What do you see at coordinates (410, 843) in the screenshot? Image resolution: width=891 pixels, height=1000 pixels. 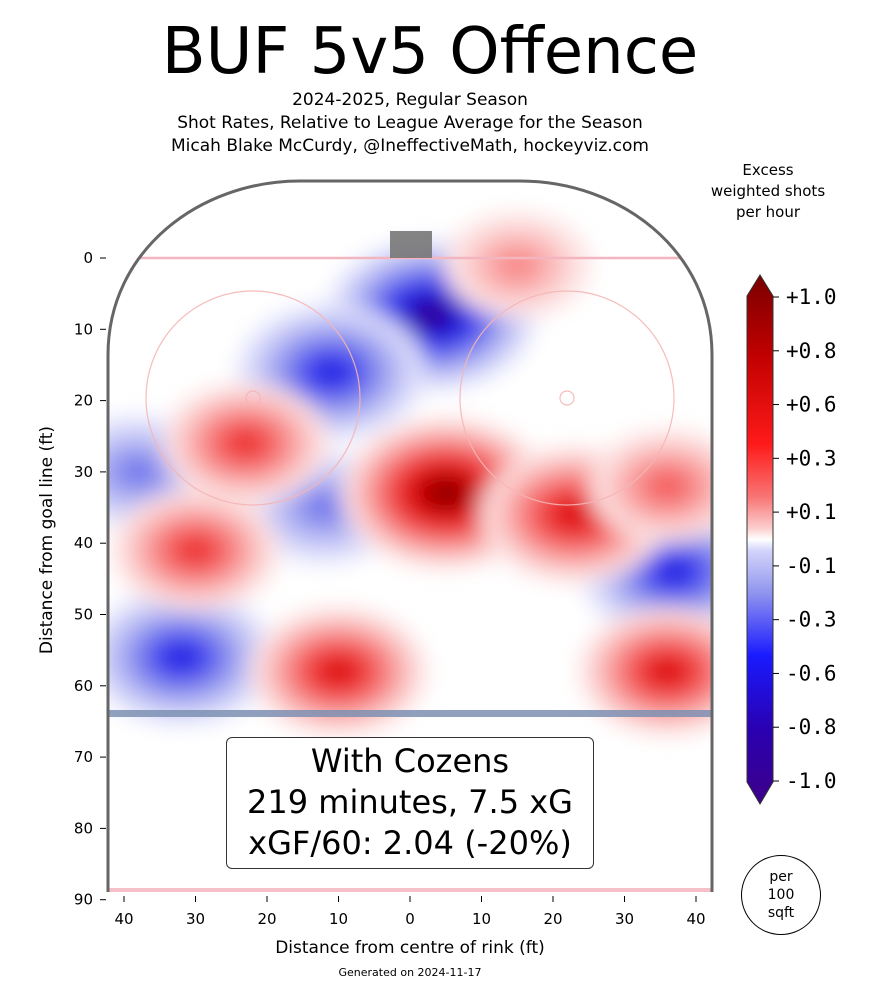 I see `player-summary-line-3: xGF/60: 2.04 (-20%)` at bounding box center [410, 843].